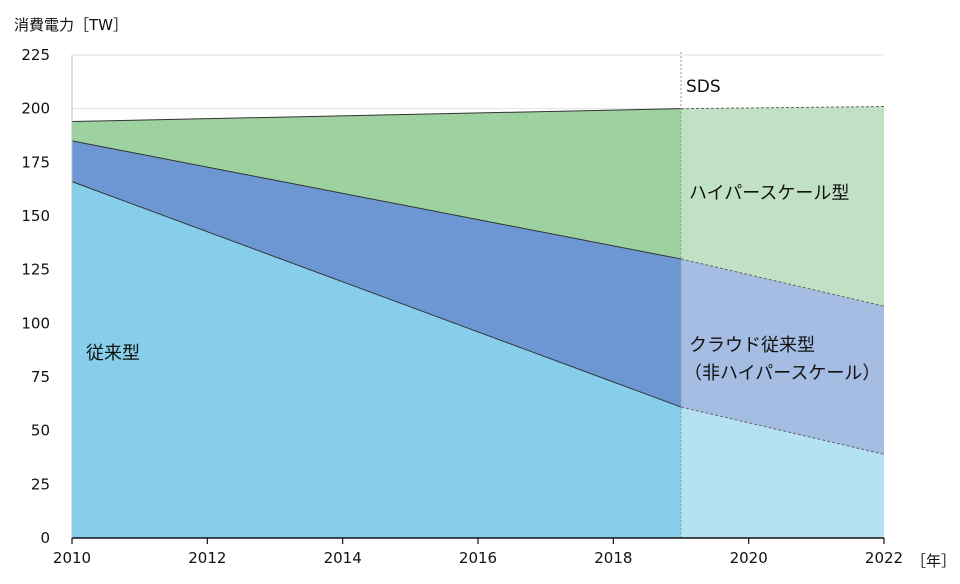 Image resolution: width=960 pixels, height=584 pixels. What do you see at coordinates (343, 558) in the screenshot?
I see `x-tick-label: 2014` at bounding box center [343, 558].